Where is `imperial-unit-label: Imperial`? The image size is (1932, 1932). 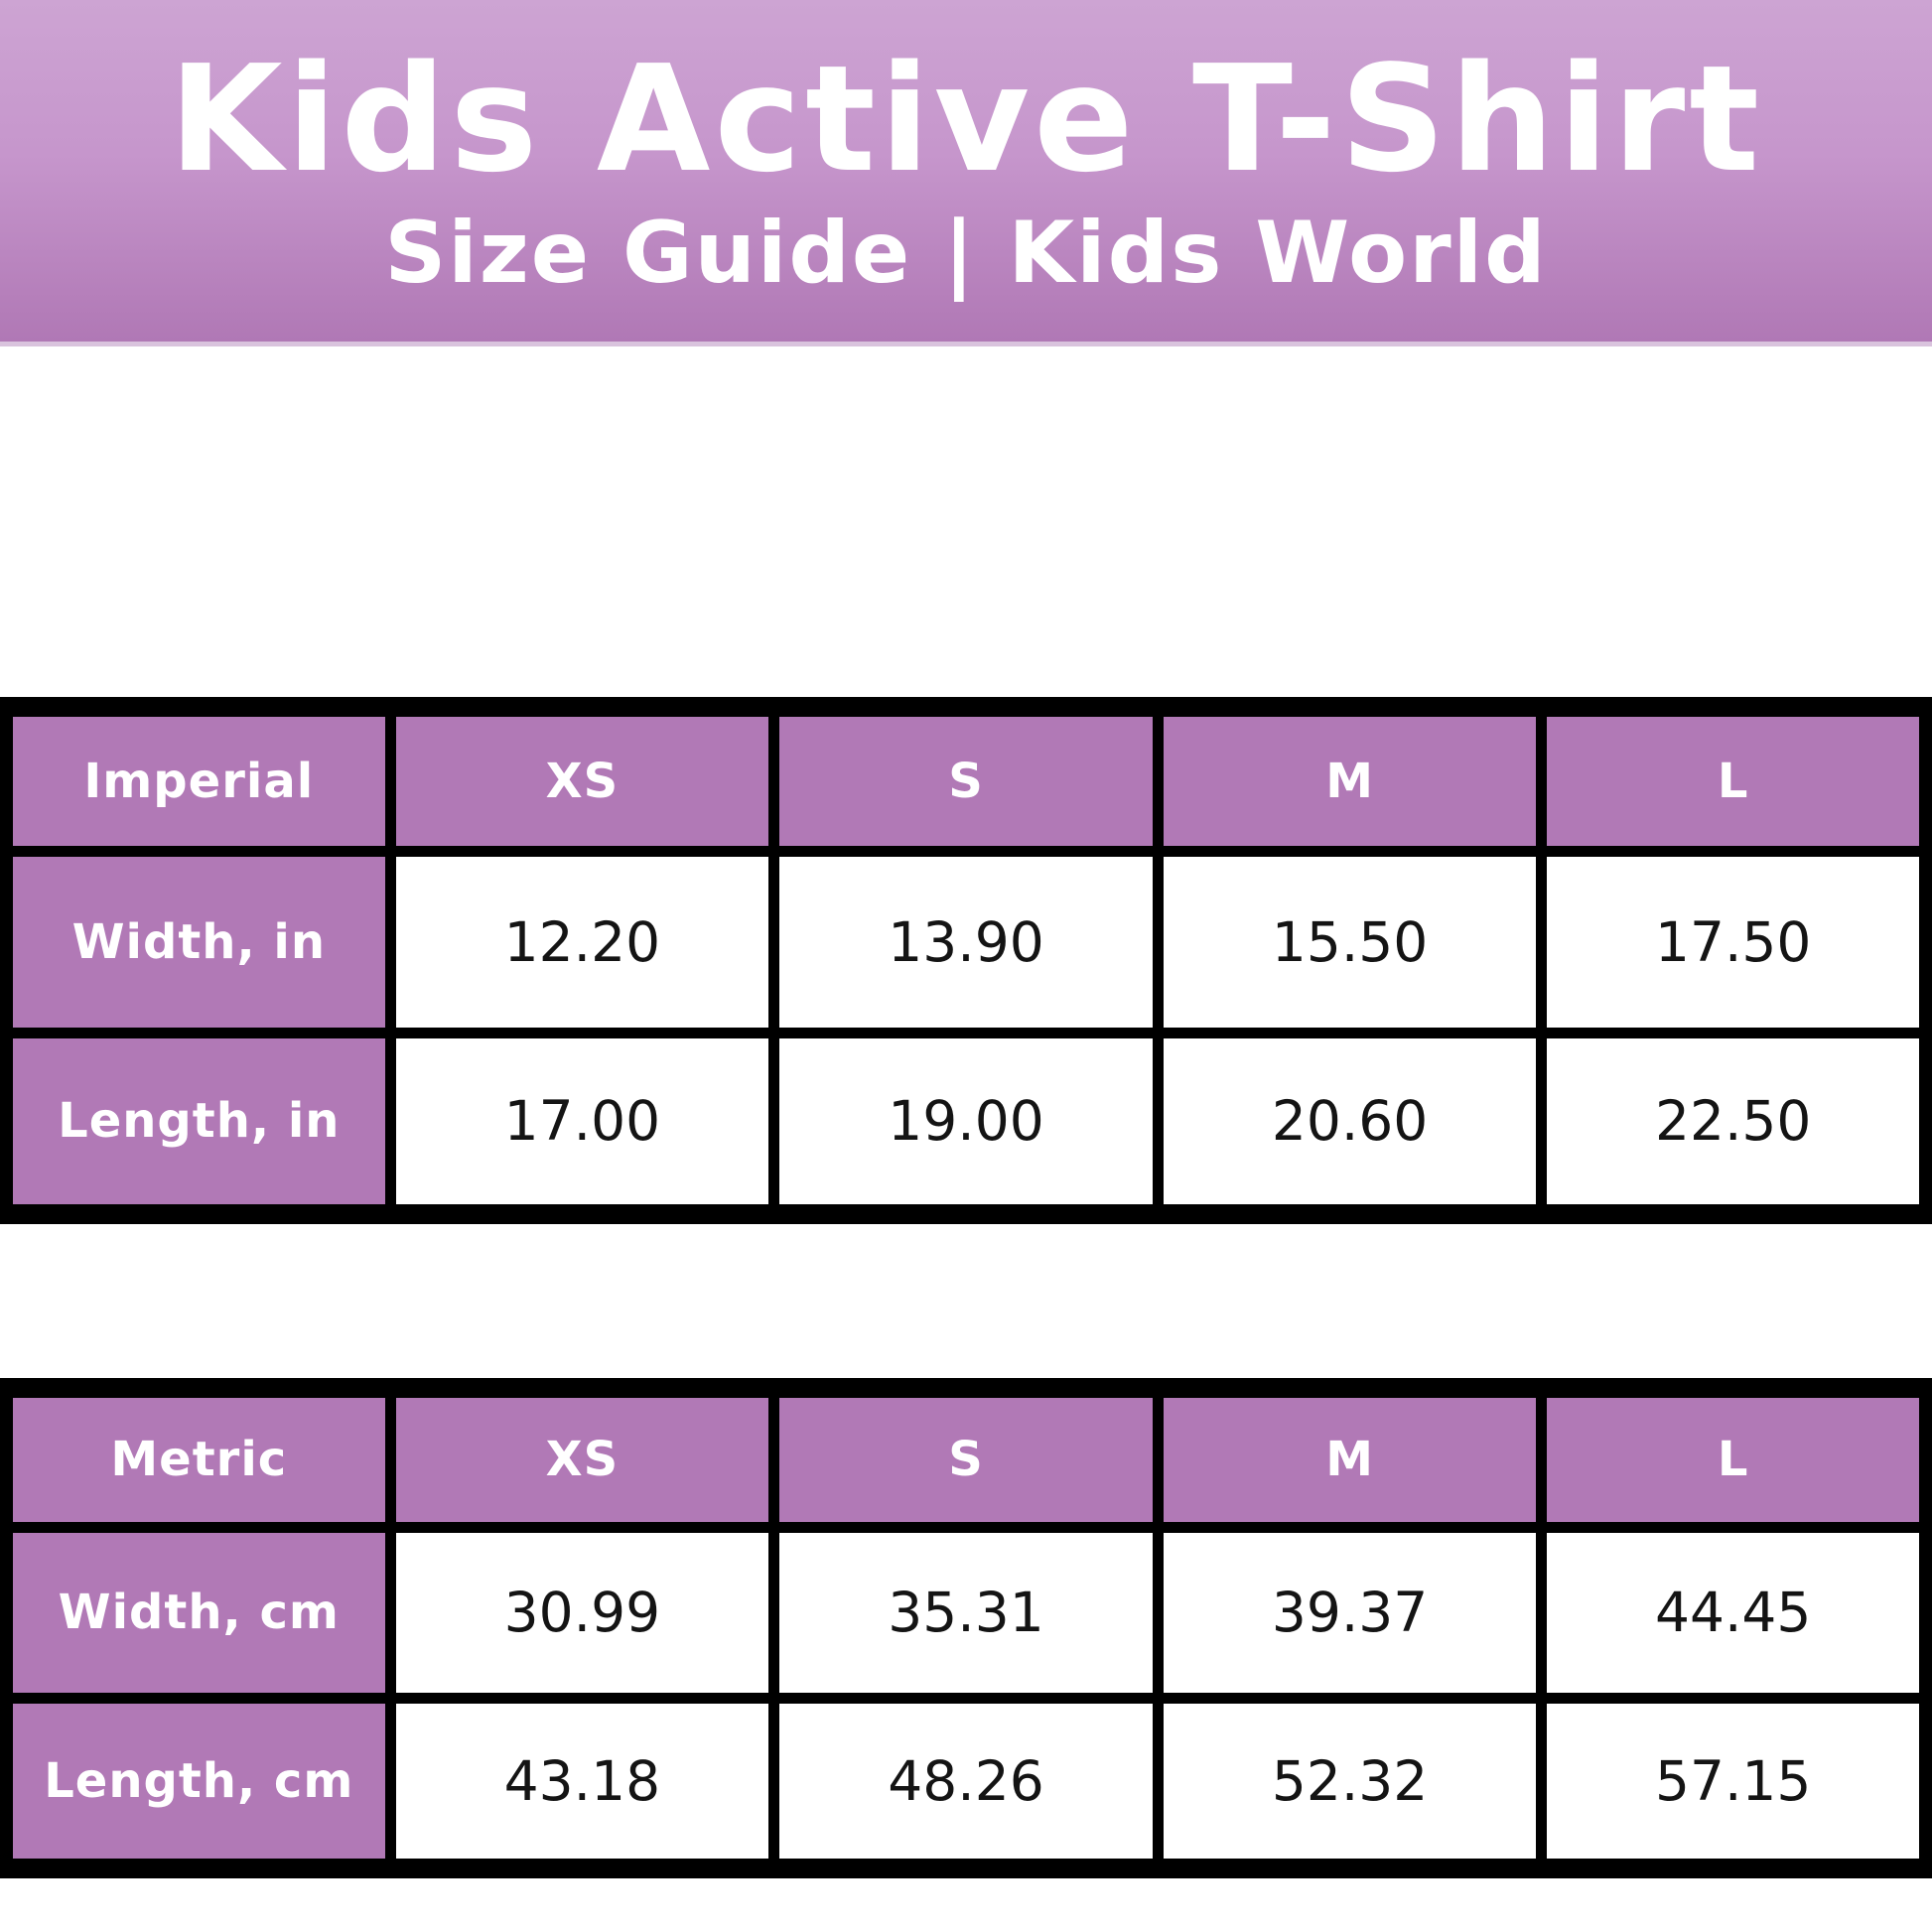 imperial-unit-label: Imperial is located at coordinates (199, 779).